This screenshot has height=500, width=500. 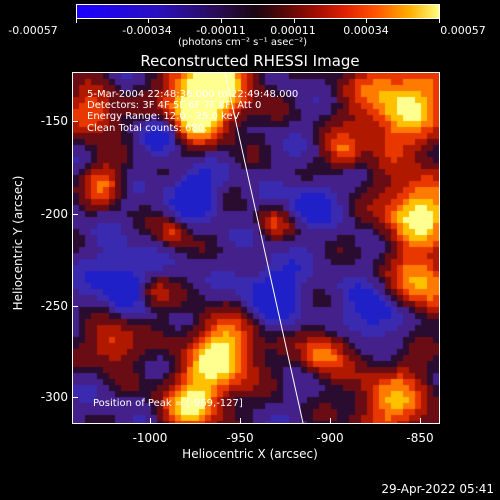 What do you see at coordinates (293, 30) in the screenshot?
I see `colorbar-tick-label: 0.00011` at bounding box center [293, 30].